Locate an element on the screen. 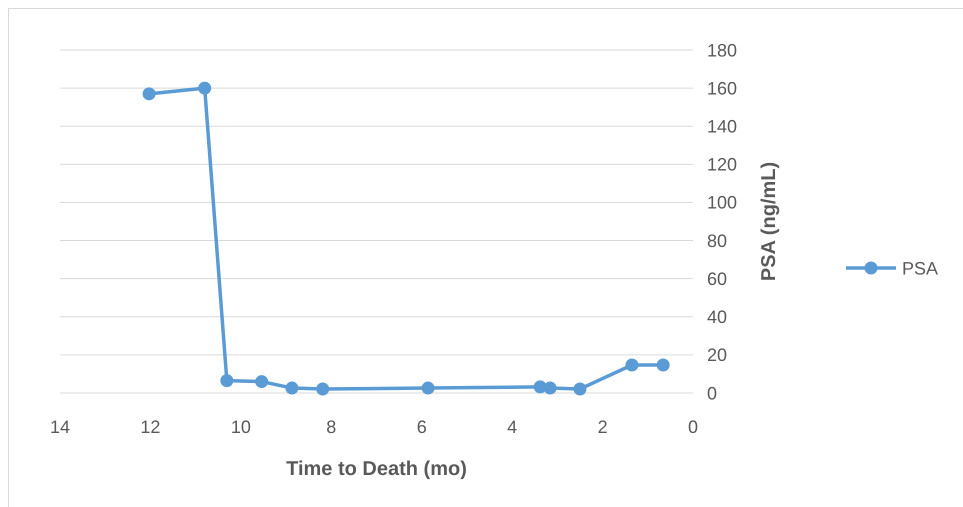 This screenshot has width=963, height=507. y-tick-label: 60 is located at coordinates (717, 278).